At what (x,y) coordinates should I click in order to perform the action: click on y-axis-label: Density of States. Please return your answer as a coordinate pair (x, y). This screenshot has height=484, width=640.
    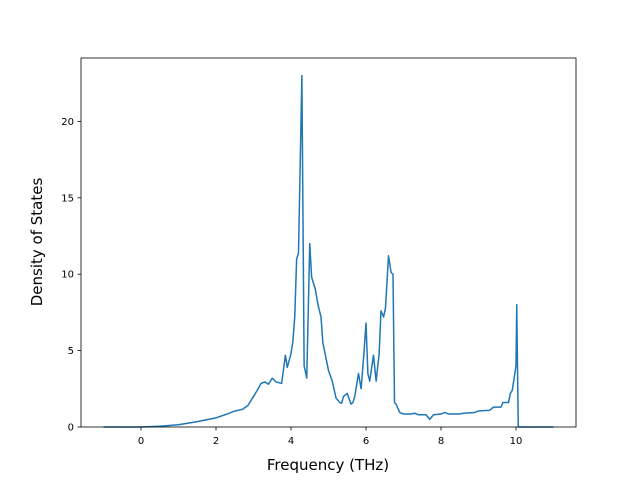
    Looking at the image, I should click on (37, 242).